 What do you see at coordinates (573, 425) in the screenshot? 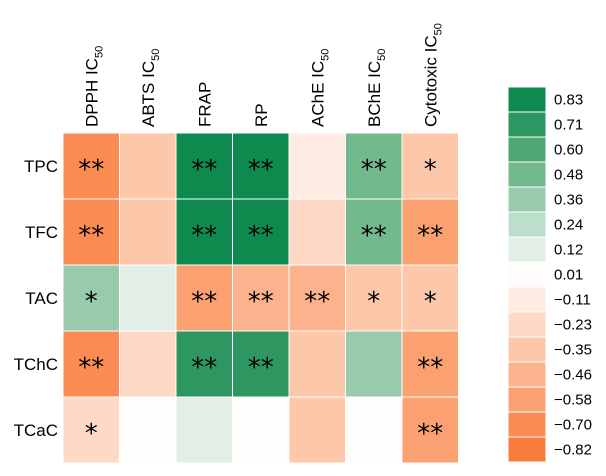
I see `legend-label: −0.70` at bounding box center [573, 425].